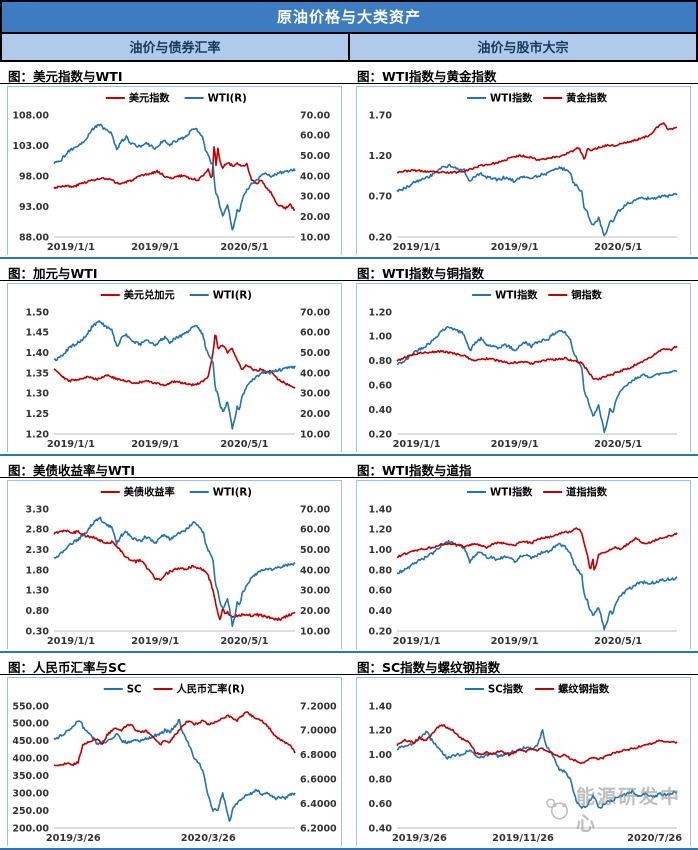 The height and width of the screenshot is (850, 698). I want to click on y-axis-label: 0.30, so click(38, 631).